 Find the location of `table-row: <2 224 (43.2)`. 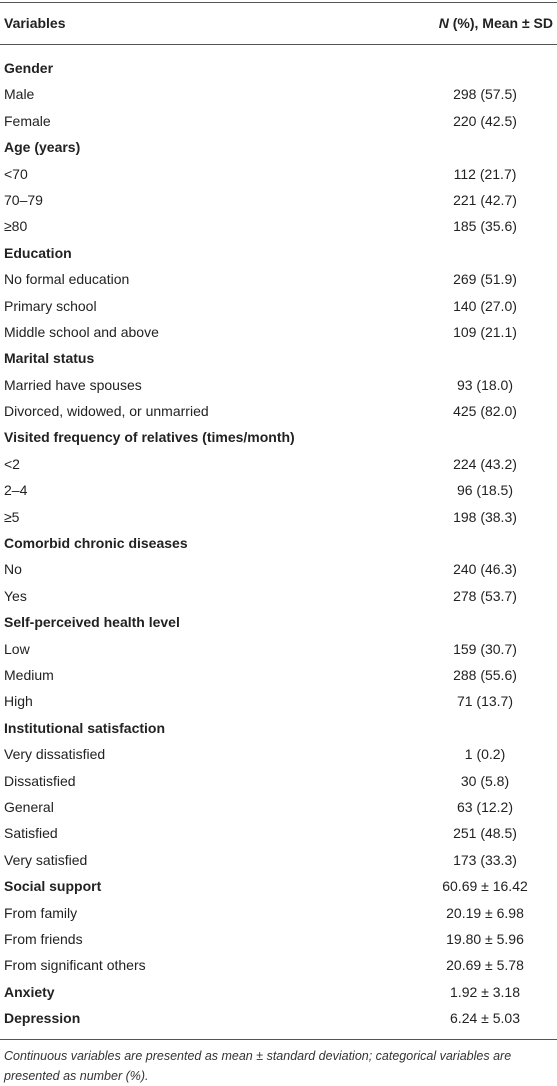

table-row: <2 224 (43.2) is located at coordinates (278, 464).